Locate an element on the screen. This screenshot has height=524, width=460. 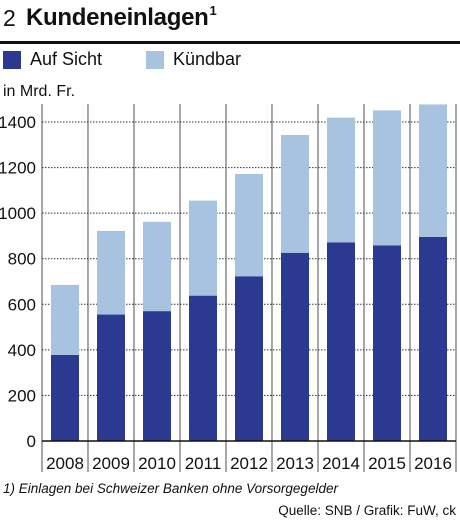
x-tick-label-2011: 2011 is located at coordinates (203, 463).